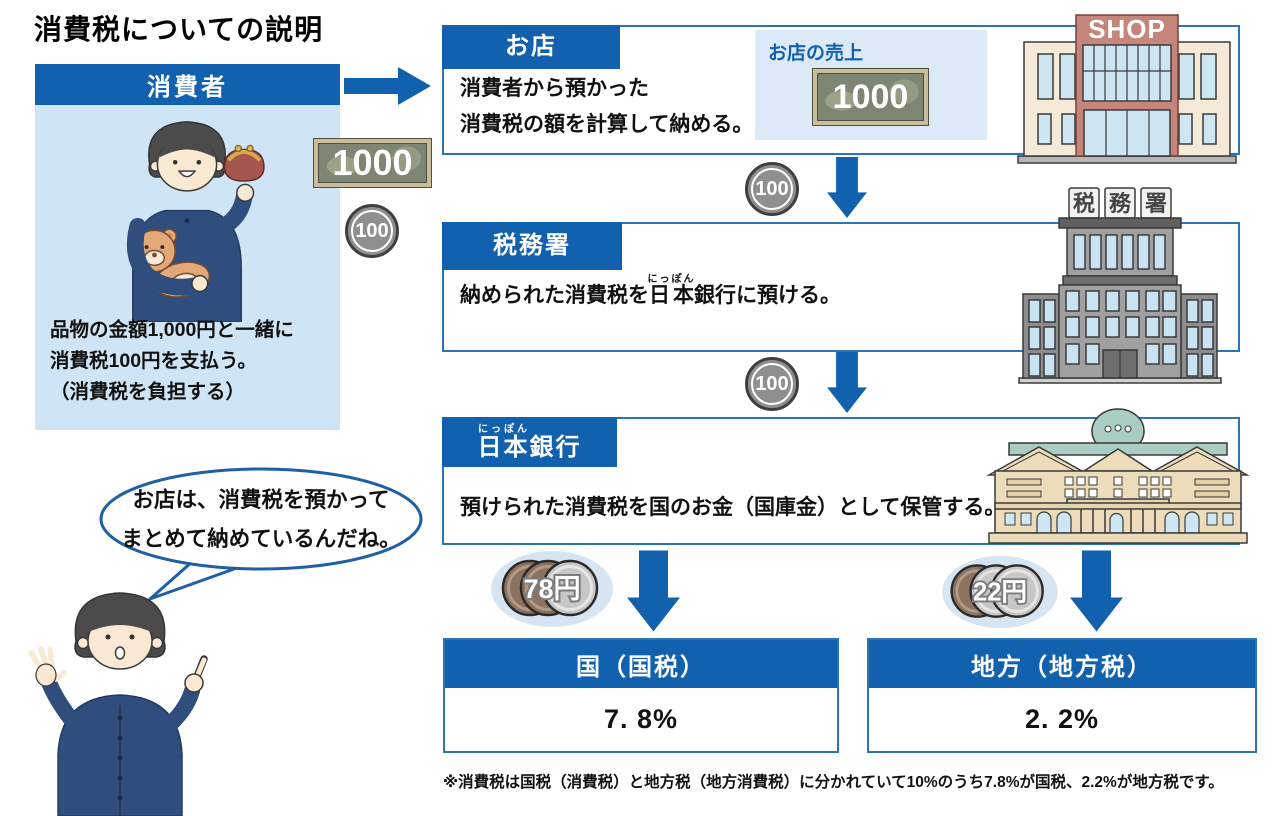 The height and width of the screenshot is (816, 1276). Describe the element at coordinates (1062, 695) in the screenshot. I see `local-tax-box: 地方（地方税） 2. 2%` at that location.